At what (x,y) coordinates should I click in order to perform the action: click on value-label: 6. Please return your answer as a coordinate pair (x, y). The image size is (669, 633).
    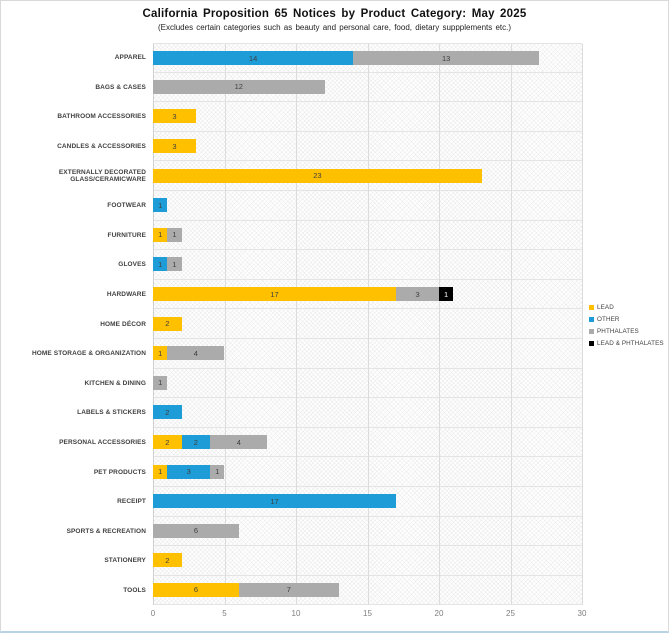
    Looking at the image, I should click on (195, 531).